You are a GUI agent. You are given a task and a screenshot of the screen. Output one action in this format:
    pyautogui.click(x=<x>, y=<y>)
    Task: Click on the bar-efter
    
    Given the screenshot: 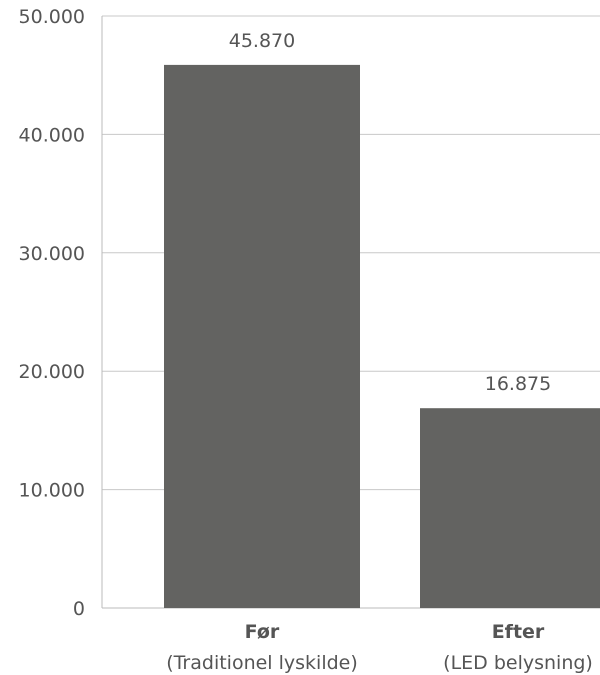 What is the action you would take?
    pyautogui.click(x=510, y=508)
    